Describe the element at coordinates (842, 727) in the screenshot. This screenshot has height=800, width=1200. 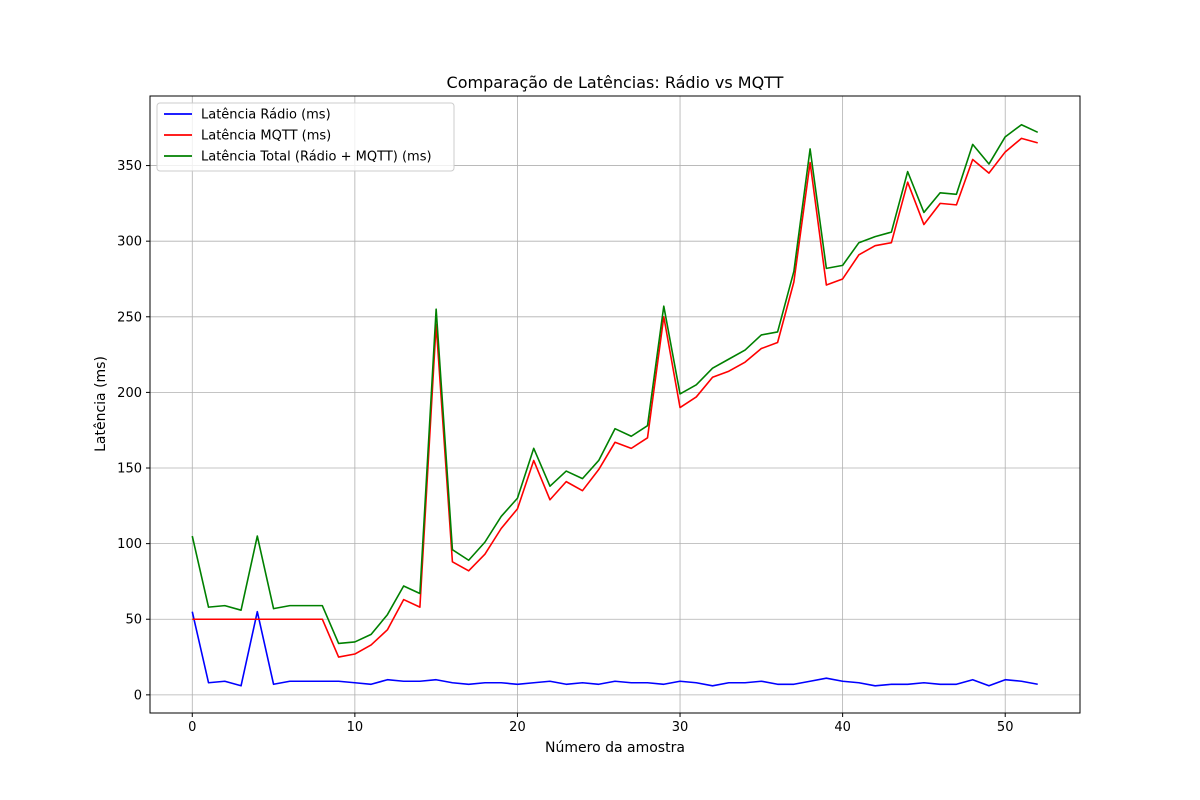
I see `x-tick-label: 40` at that location.